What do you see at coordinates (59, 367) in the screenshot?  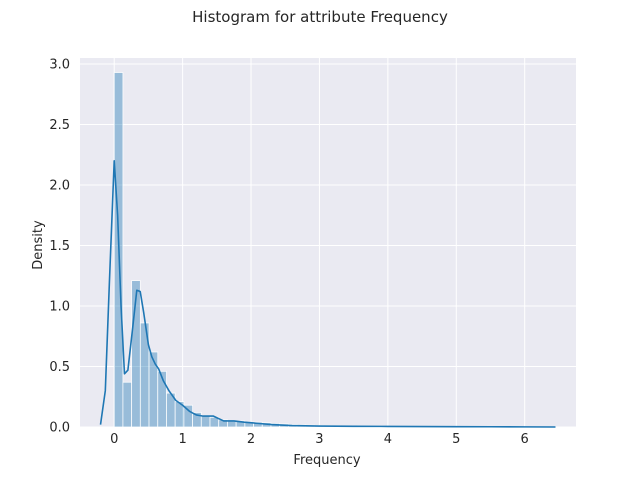 I see `y-tick-label: 0.5` at bounding box center [59, 367].